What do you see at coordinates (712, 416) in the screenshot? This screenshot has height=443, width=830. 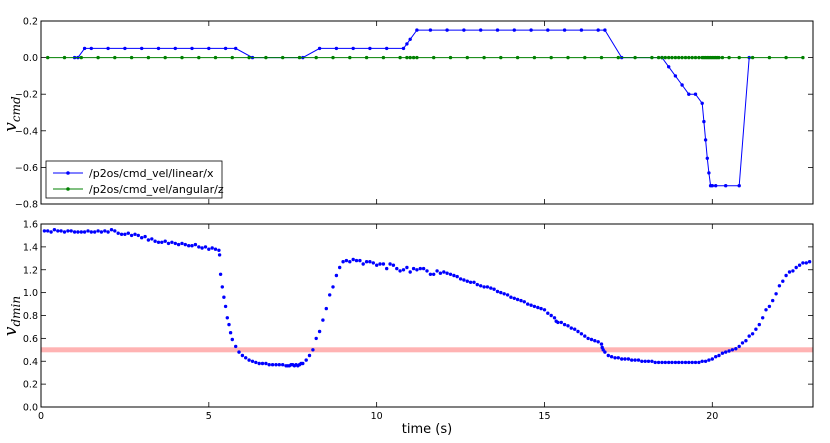 I see `bottom-x-tick-label: 20` at bounding box center [712, 416].